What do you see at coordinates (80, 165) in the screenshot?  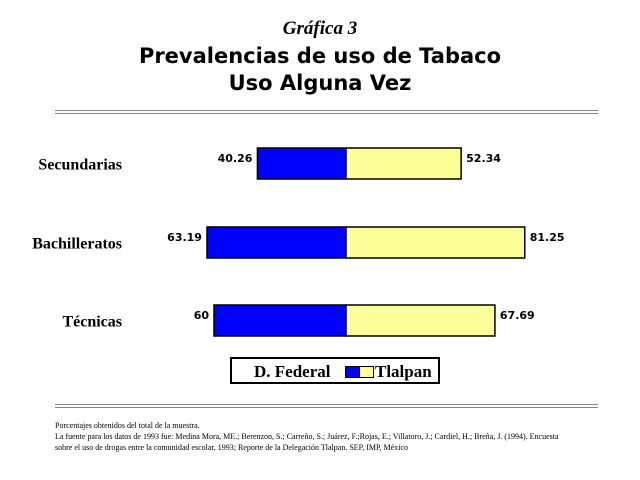 I see `category-label-secundarias: Secundarias` at bounding box center [80, 165].